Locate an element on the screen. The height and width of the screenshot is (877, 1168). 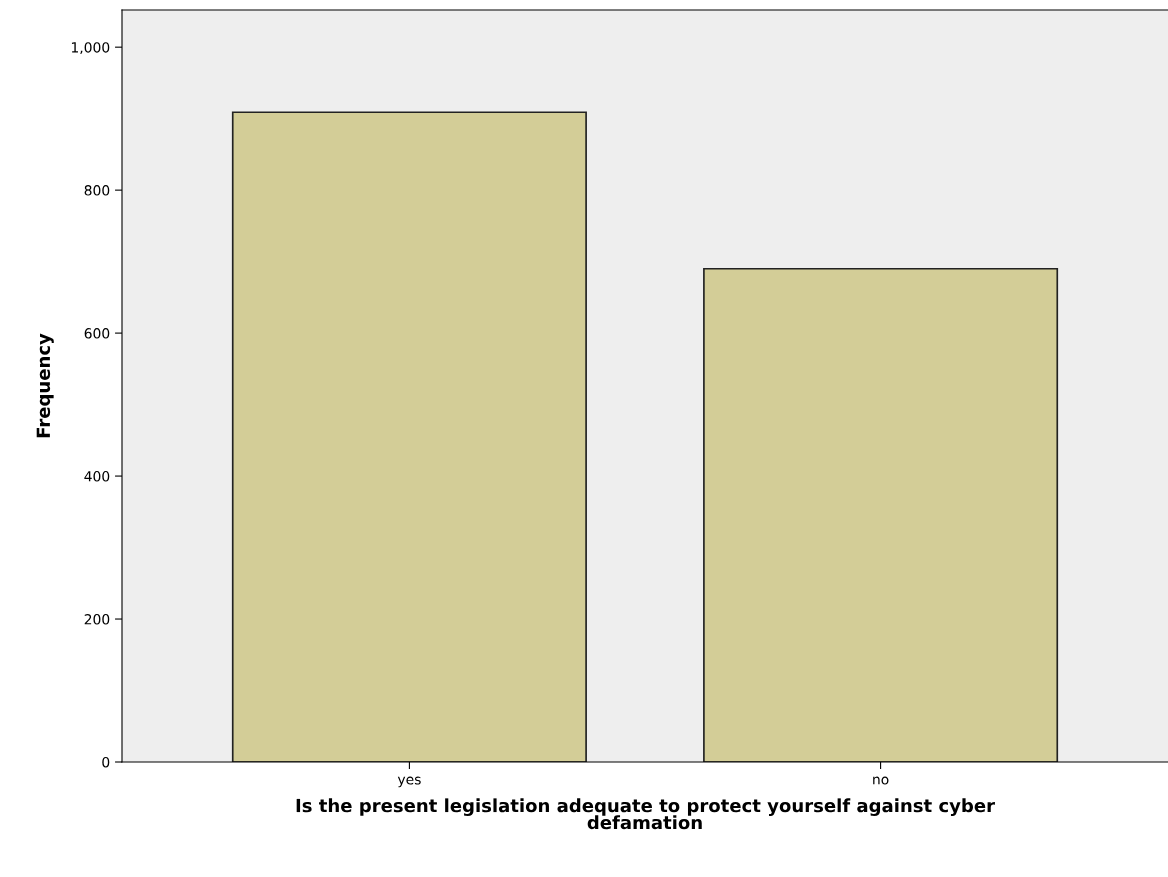
x-tick-label: no is located at coordinates (881, 780).